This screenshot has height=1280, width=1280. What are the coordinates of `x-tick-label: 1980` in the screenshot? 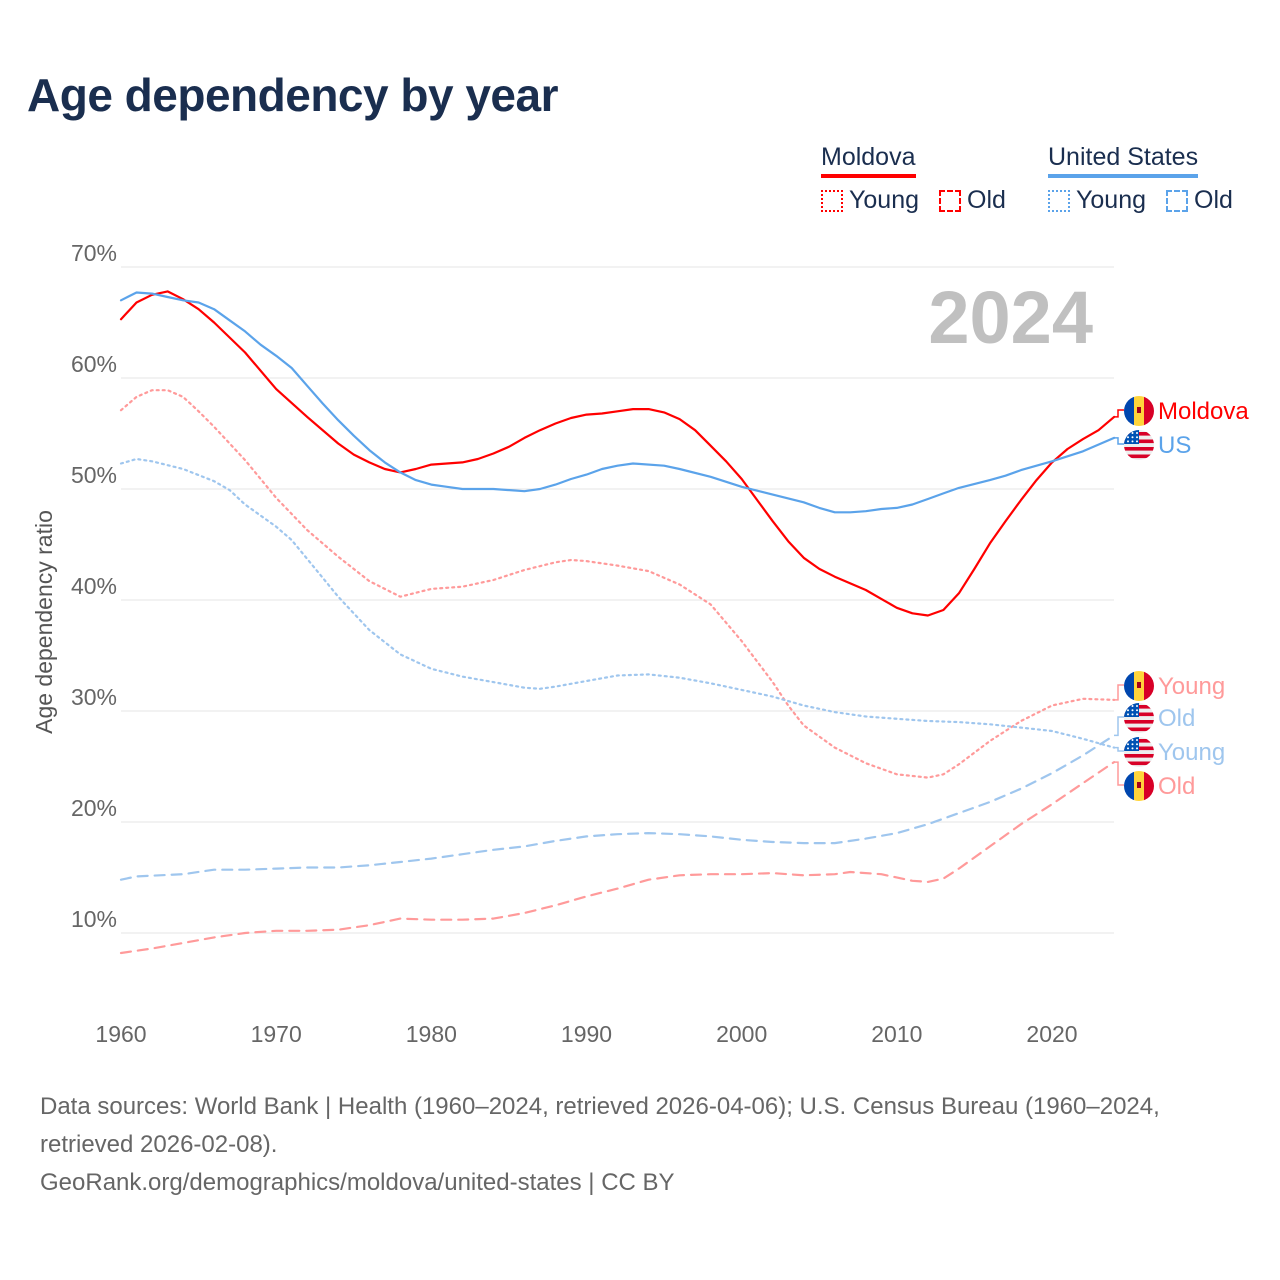 It's located at (431, 1034).